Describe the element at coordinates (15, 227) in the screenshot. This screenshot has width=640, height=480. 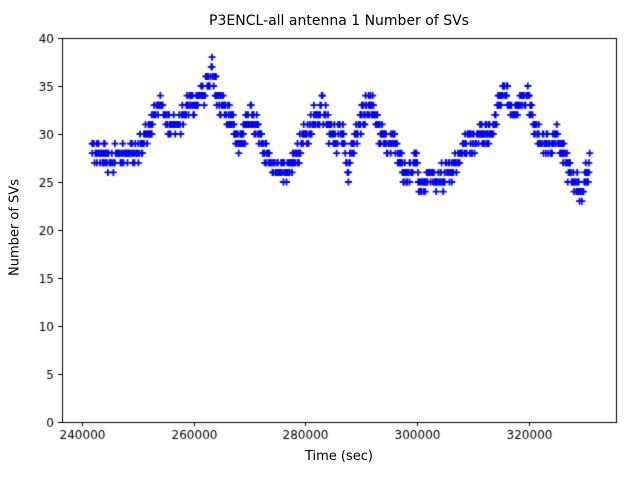
I see `y-axis-label: Number of SVs` at that location.